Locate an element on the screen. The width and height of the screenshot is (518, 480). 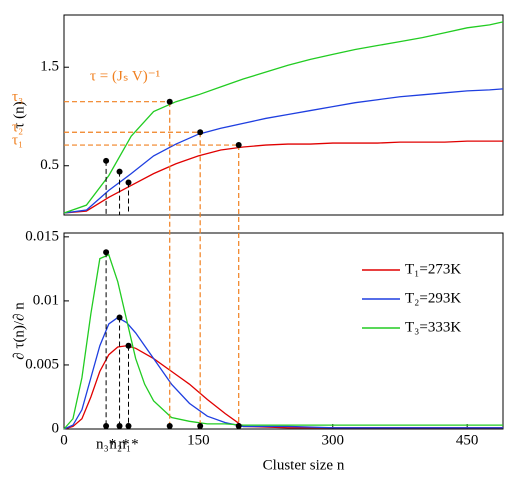
x-axis-label: Cluster size n is located at coordinates (304, 465).